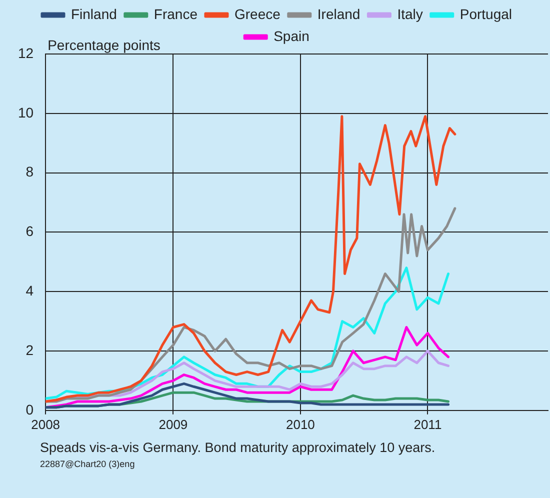 The image size is (550, 498). Describe the element at coordinates (93, 14) in the screenshot. I see `legend-label: Finland` at that location.